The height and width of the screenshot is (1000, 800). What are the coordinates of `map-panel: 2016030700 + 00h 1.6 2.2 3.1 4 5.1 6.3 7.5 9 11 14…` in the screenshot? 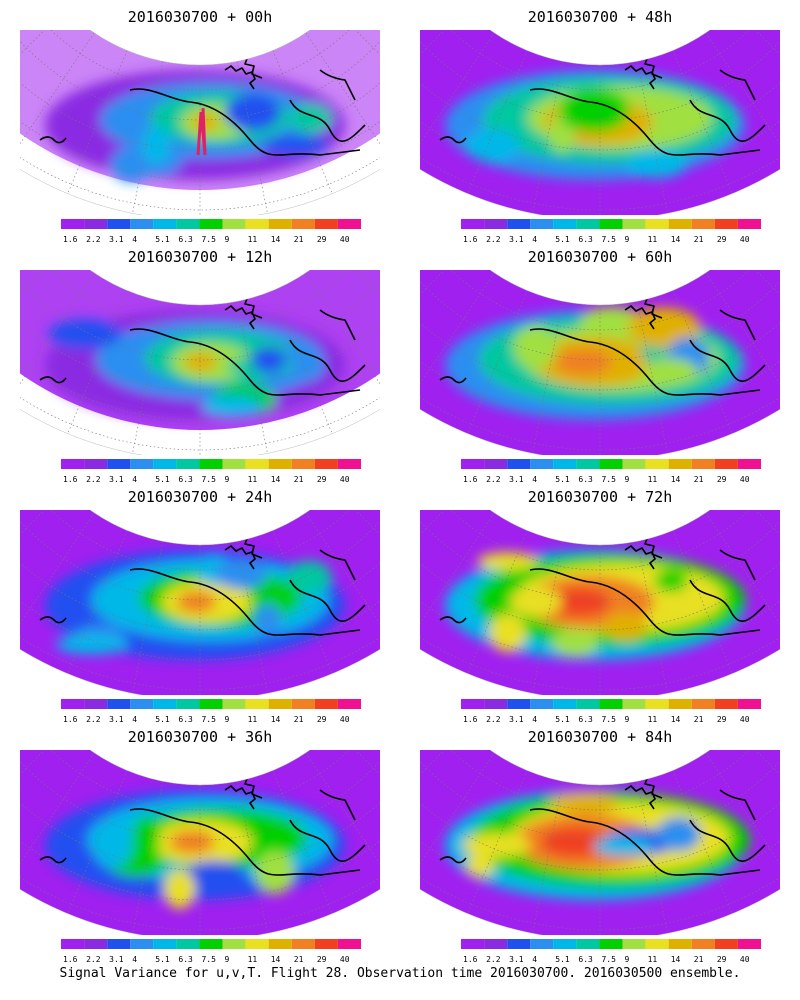 It's located at (200, 124).